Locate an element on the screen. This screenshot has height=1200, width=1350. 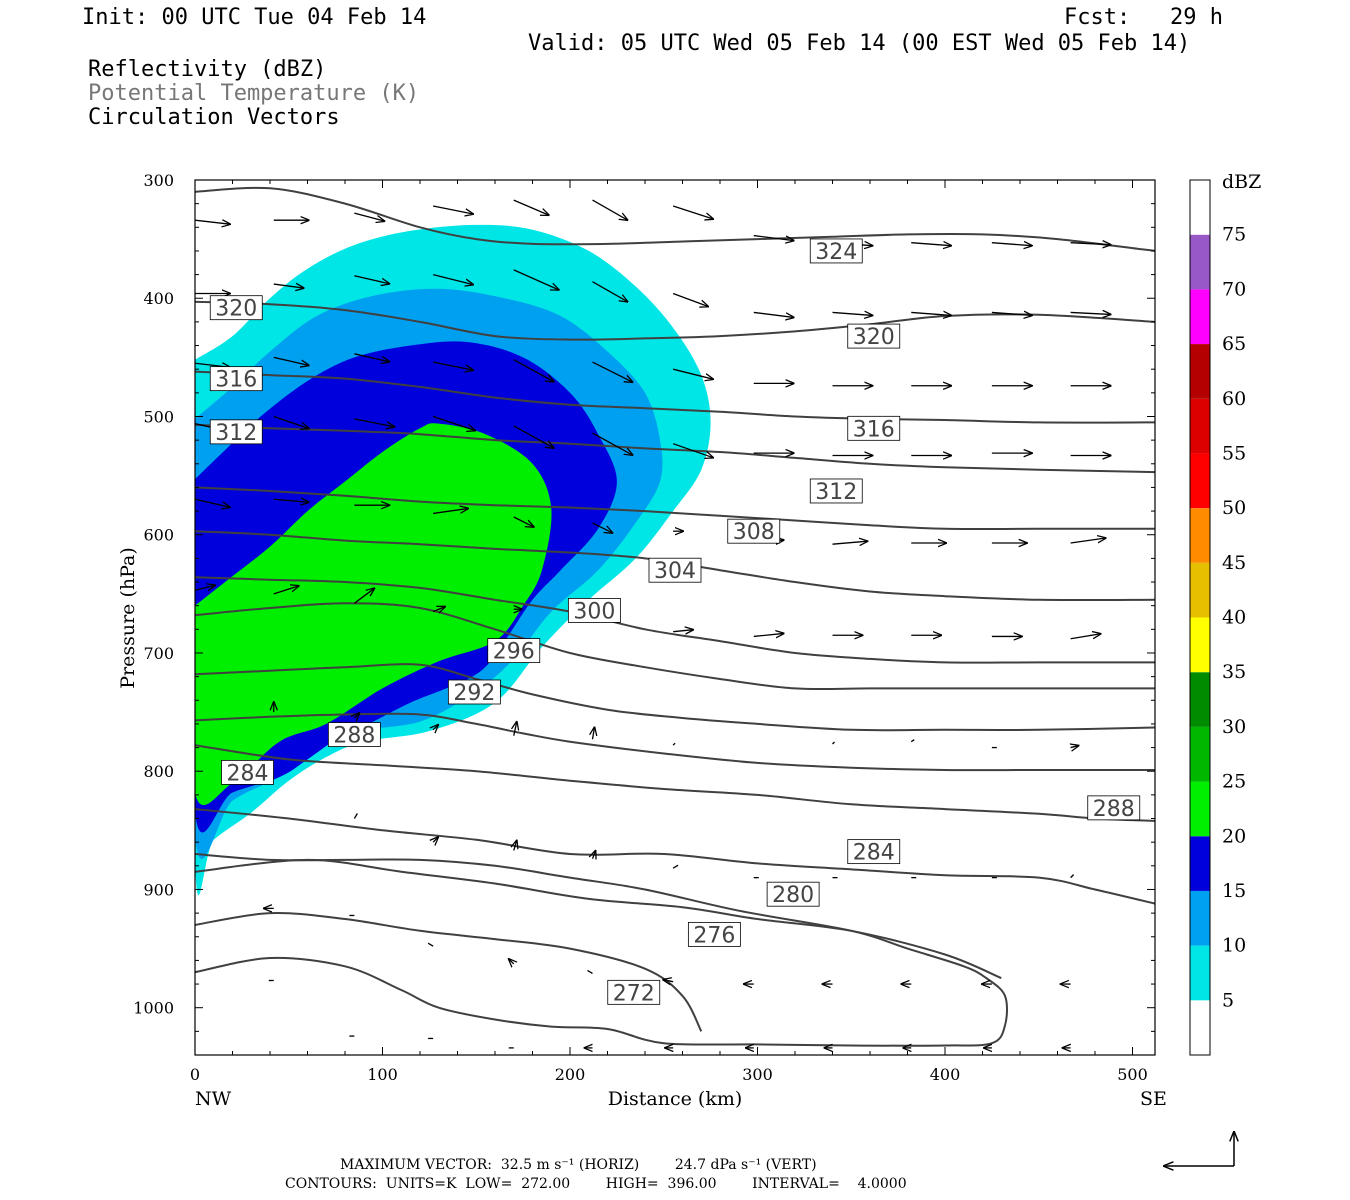
x-tick-label: 100 is located at coordinates (382, 1074).